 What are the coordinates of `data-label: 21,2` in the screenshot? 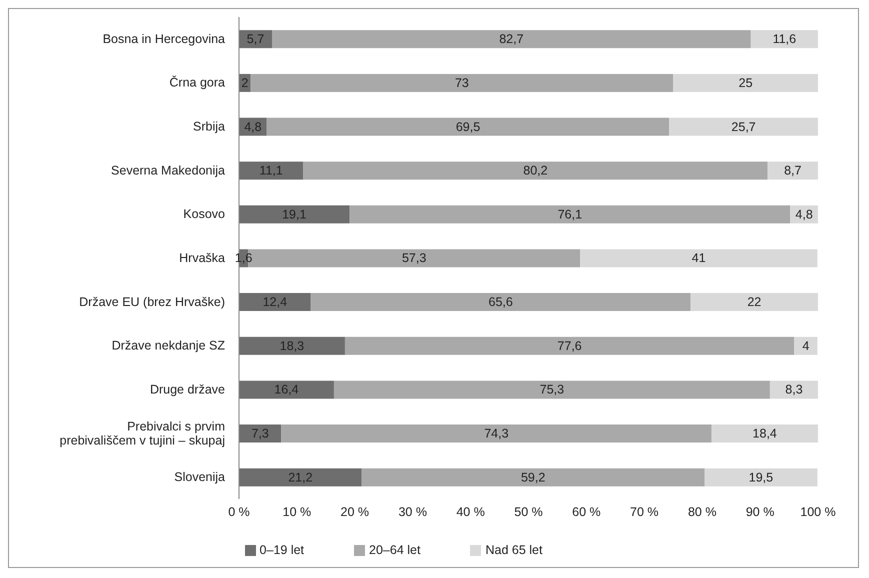 It's located at (300, 477).